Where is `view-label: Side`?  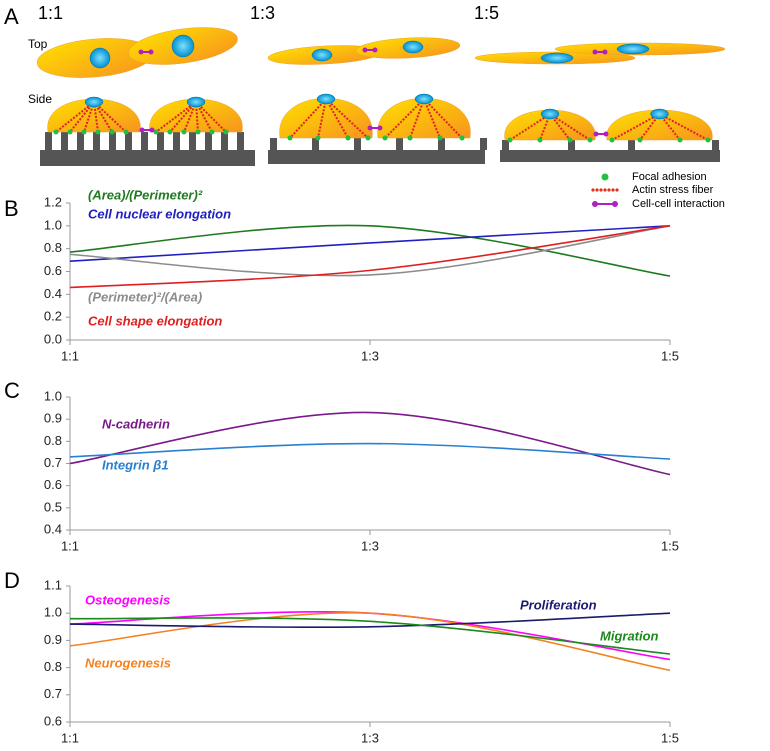 view-label: Side is located at coordinates (40, 99).